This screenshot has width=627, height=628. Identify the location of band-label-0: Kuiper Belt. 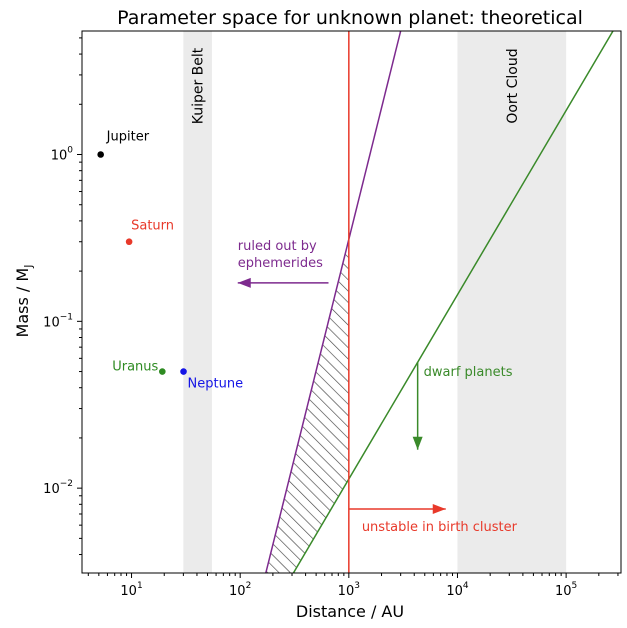
(199, 85).